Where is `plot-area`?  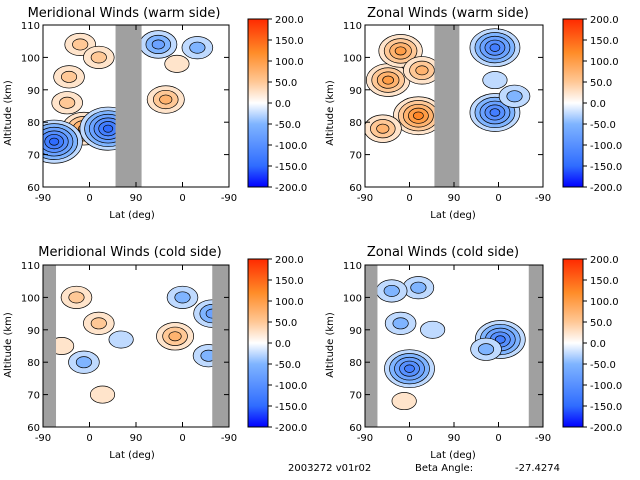 plot-area is located at coordinates (454, 346).